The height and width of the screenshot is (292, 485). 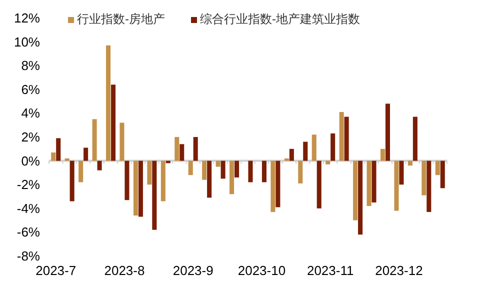 I want to click on x-tick-label: 2023-12, so click(x=399, y=270).